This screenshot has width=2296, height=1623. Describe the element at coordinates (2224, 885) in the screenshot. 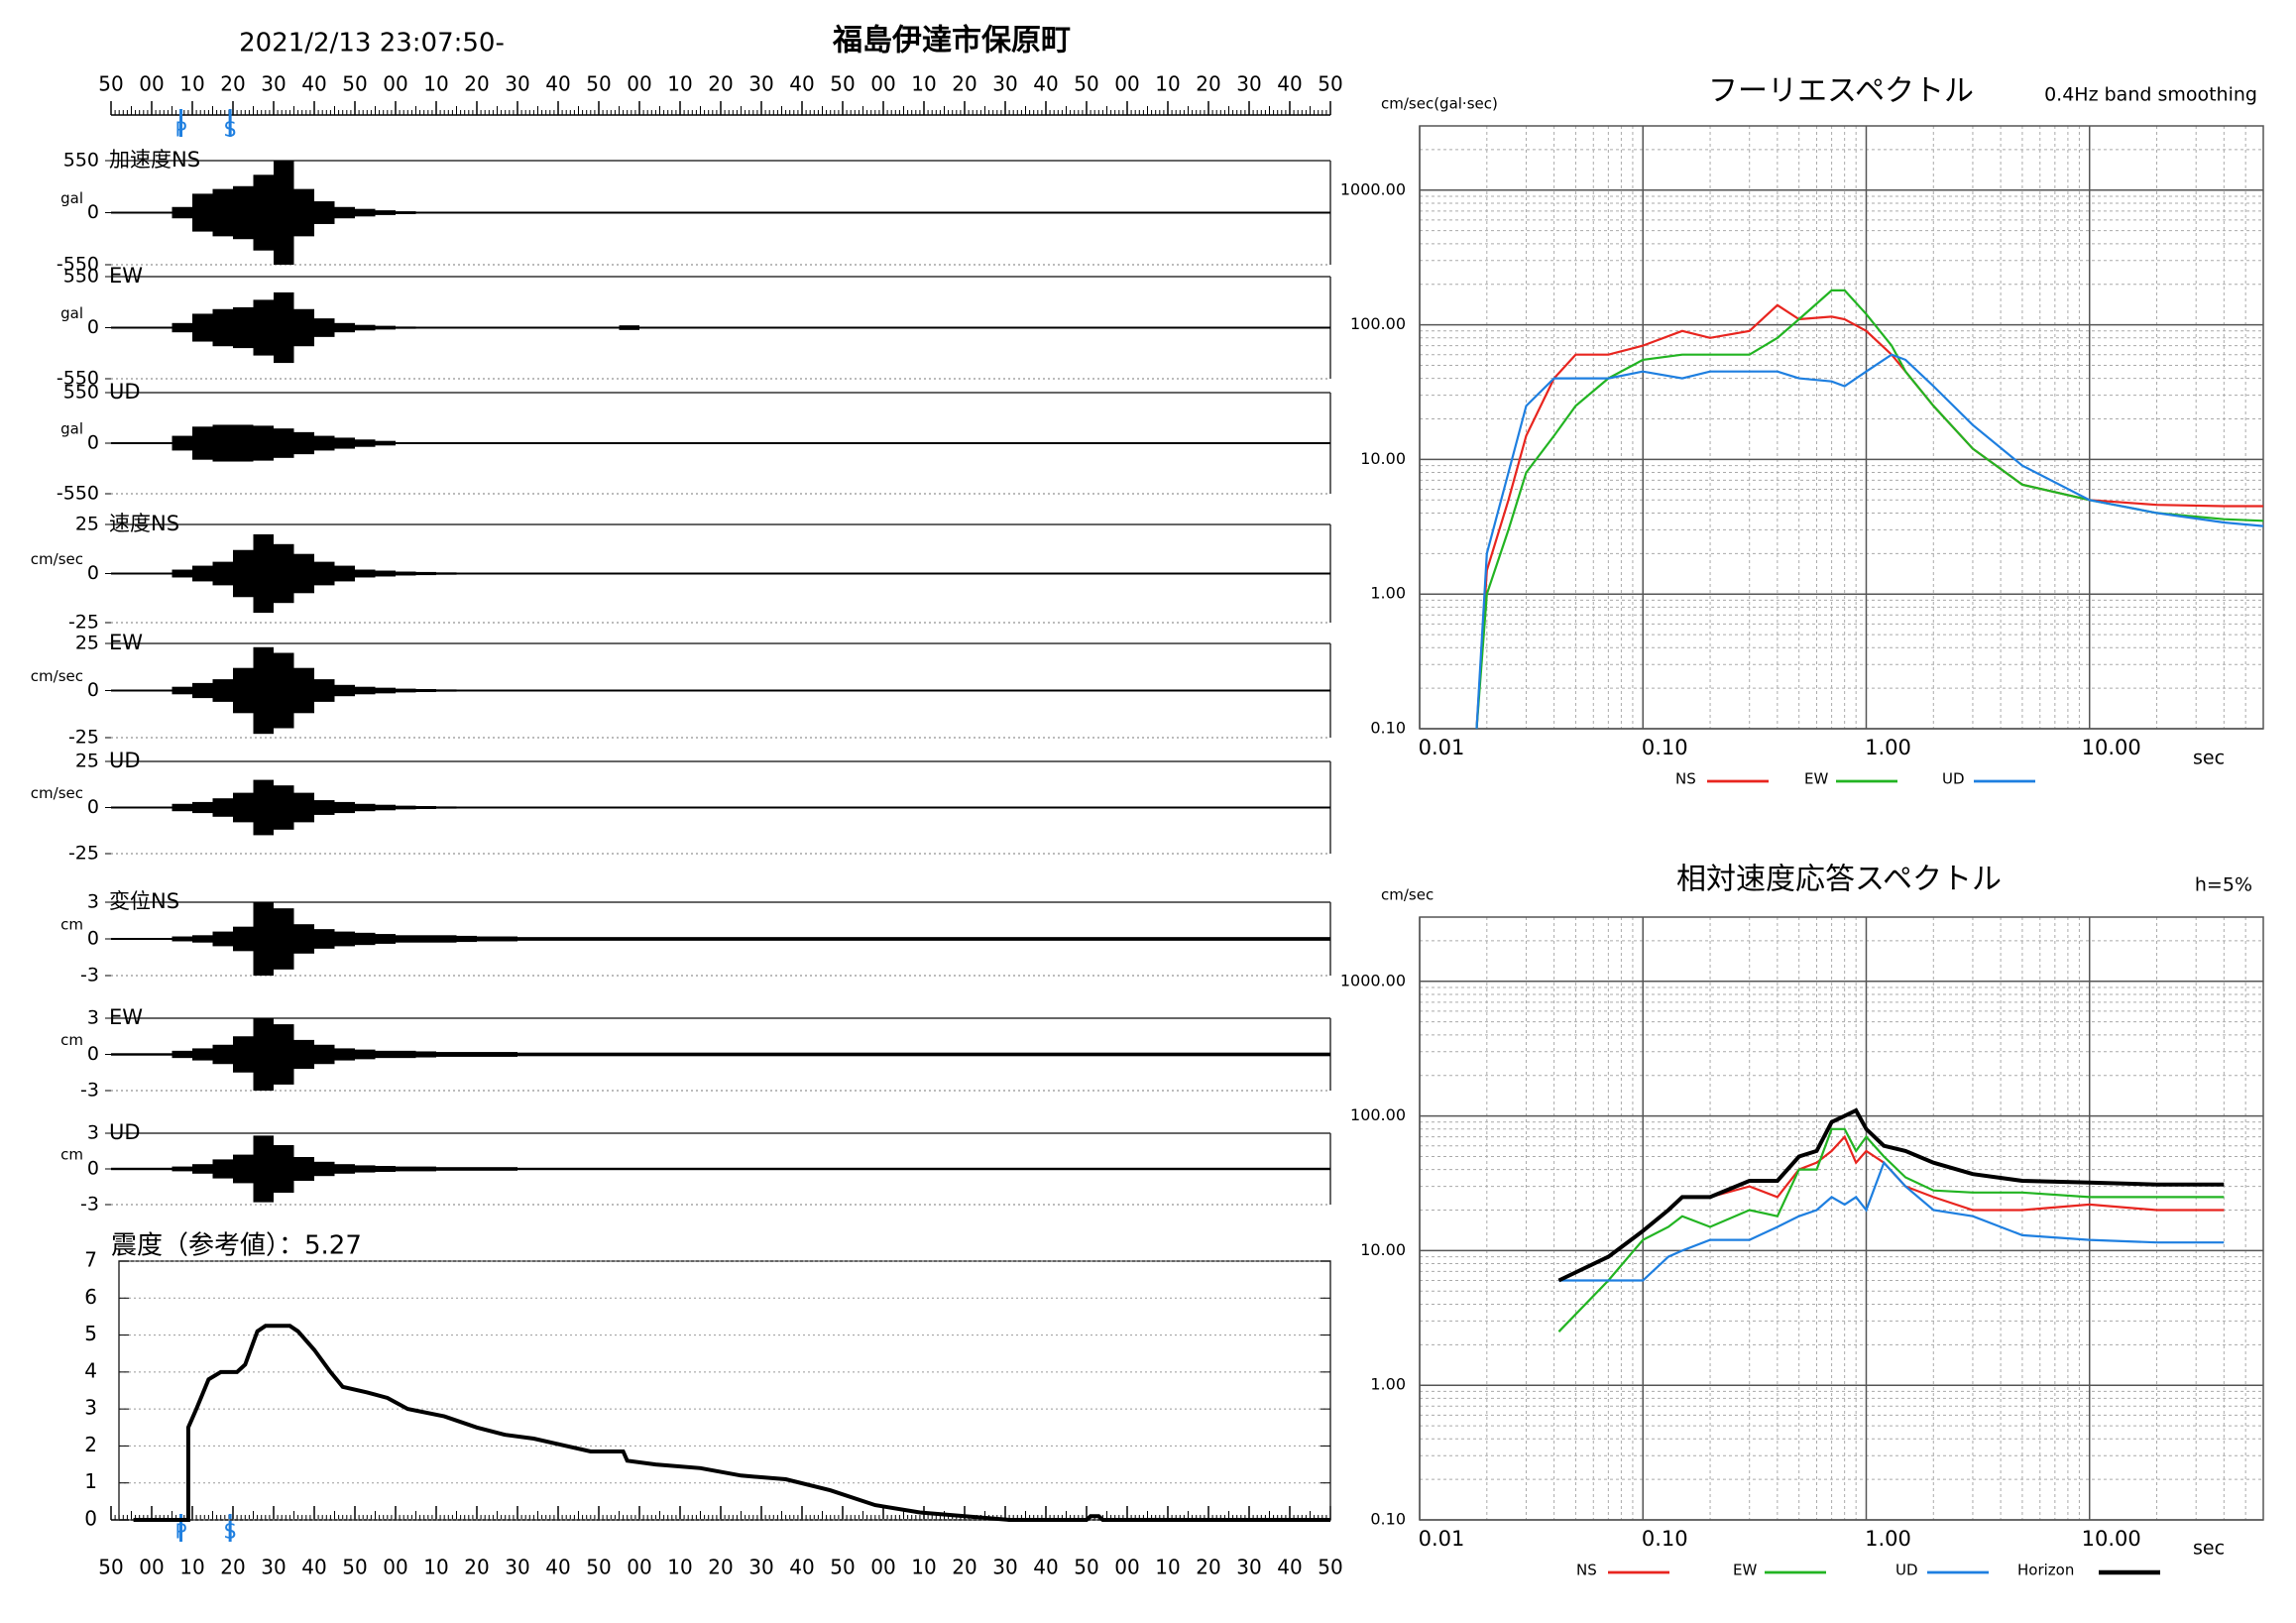

I see `response-subtitle: h=5%` at that location.